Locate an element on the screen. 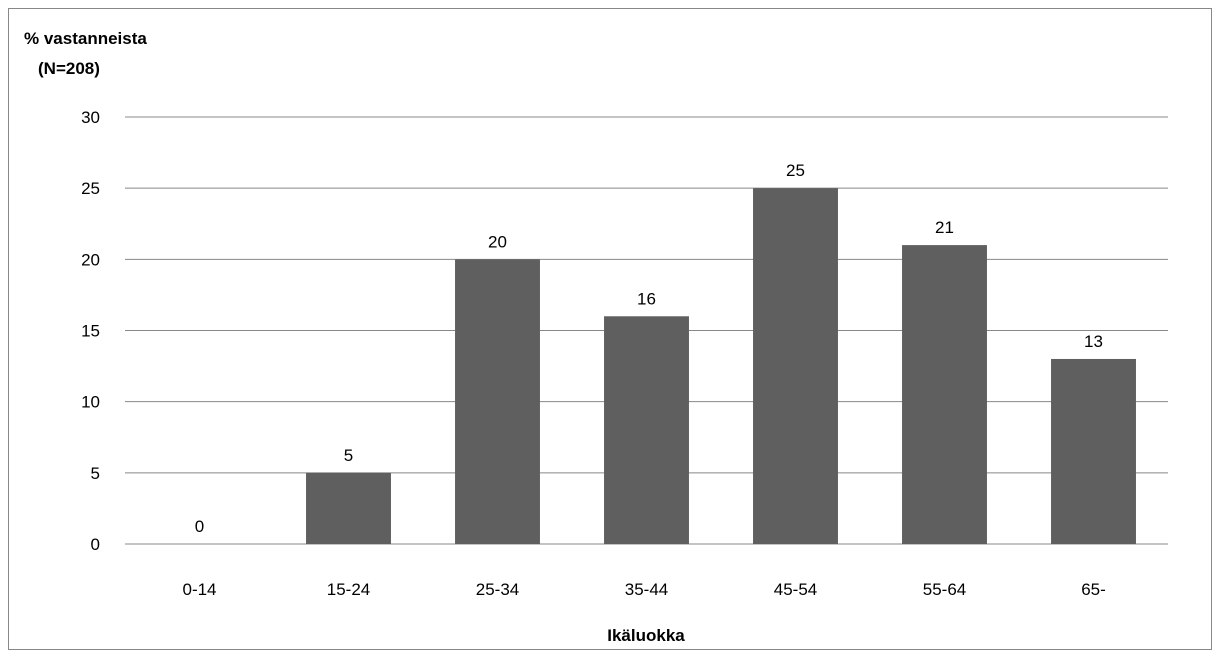  data-label: 13 is located at coordinates (1093, 341).